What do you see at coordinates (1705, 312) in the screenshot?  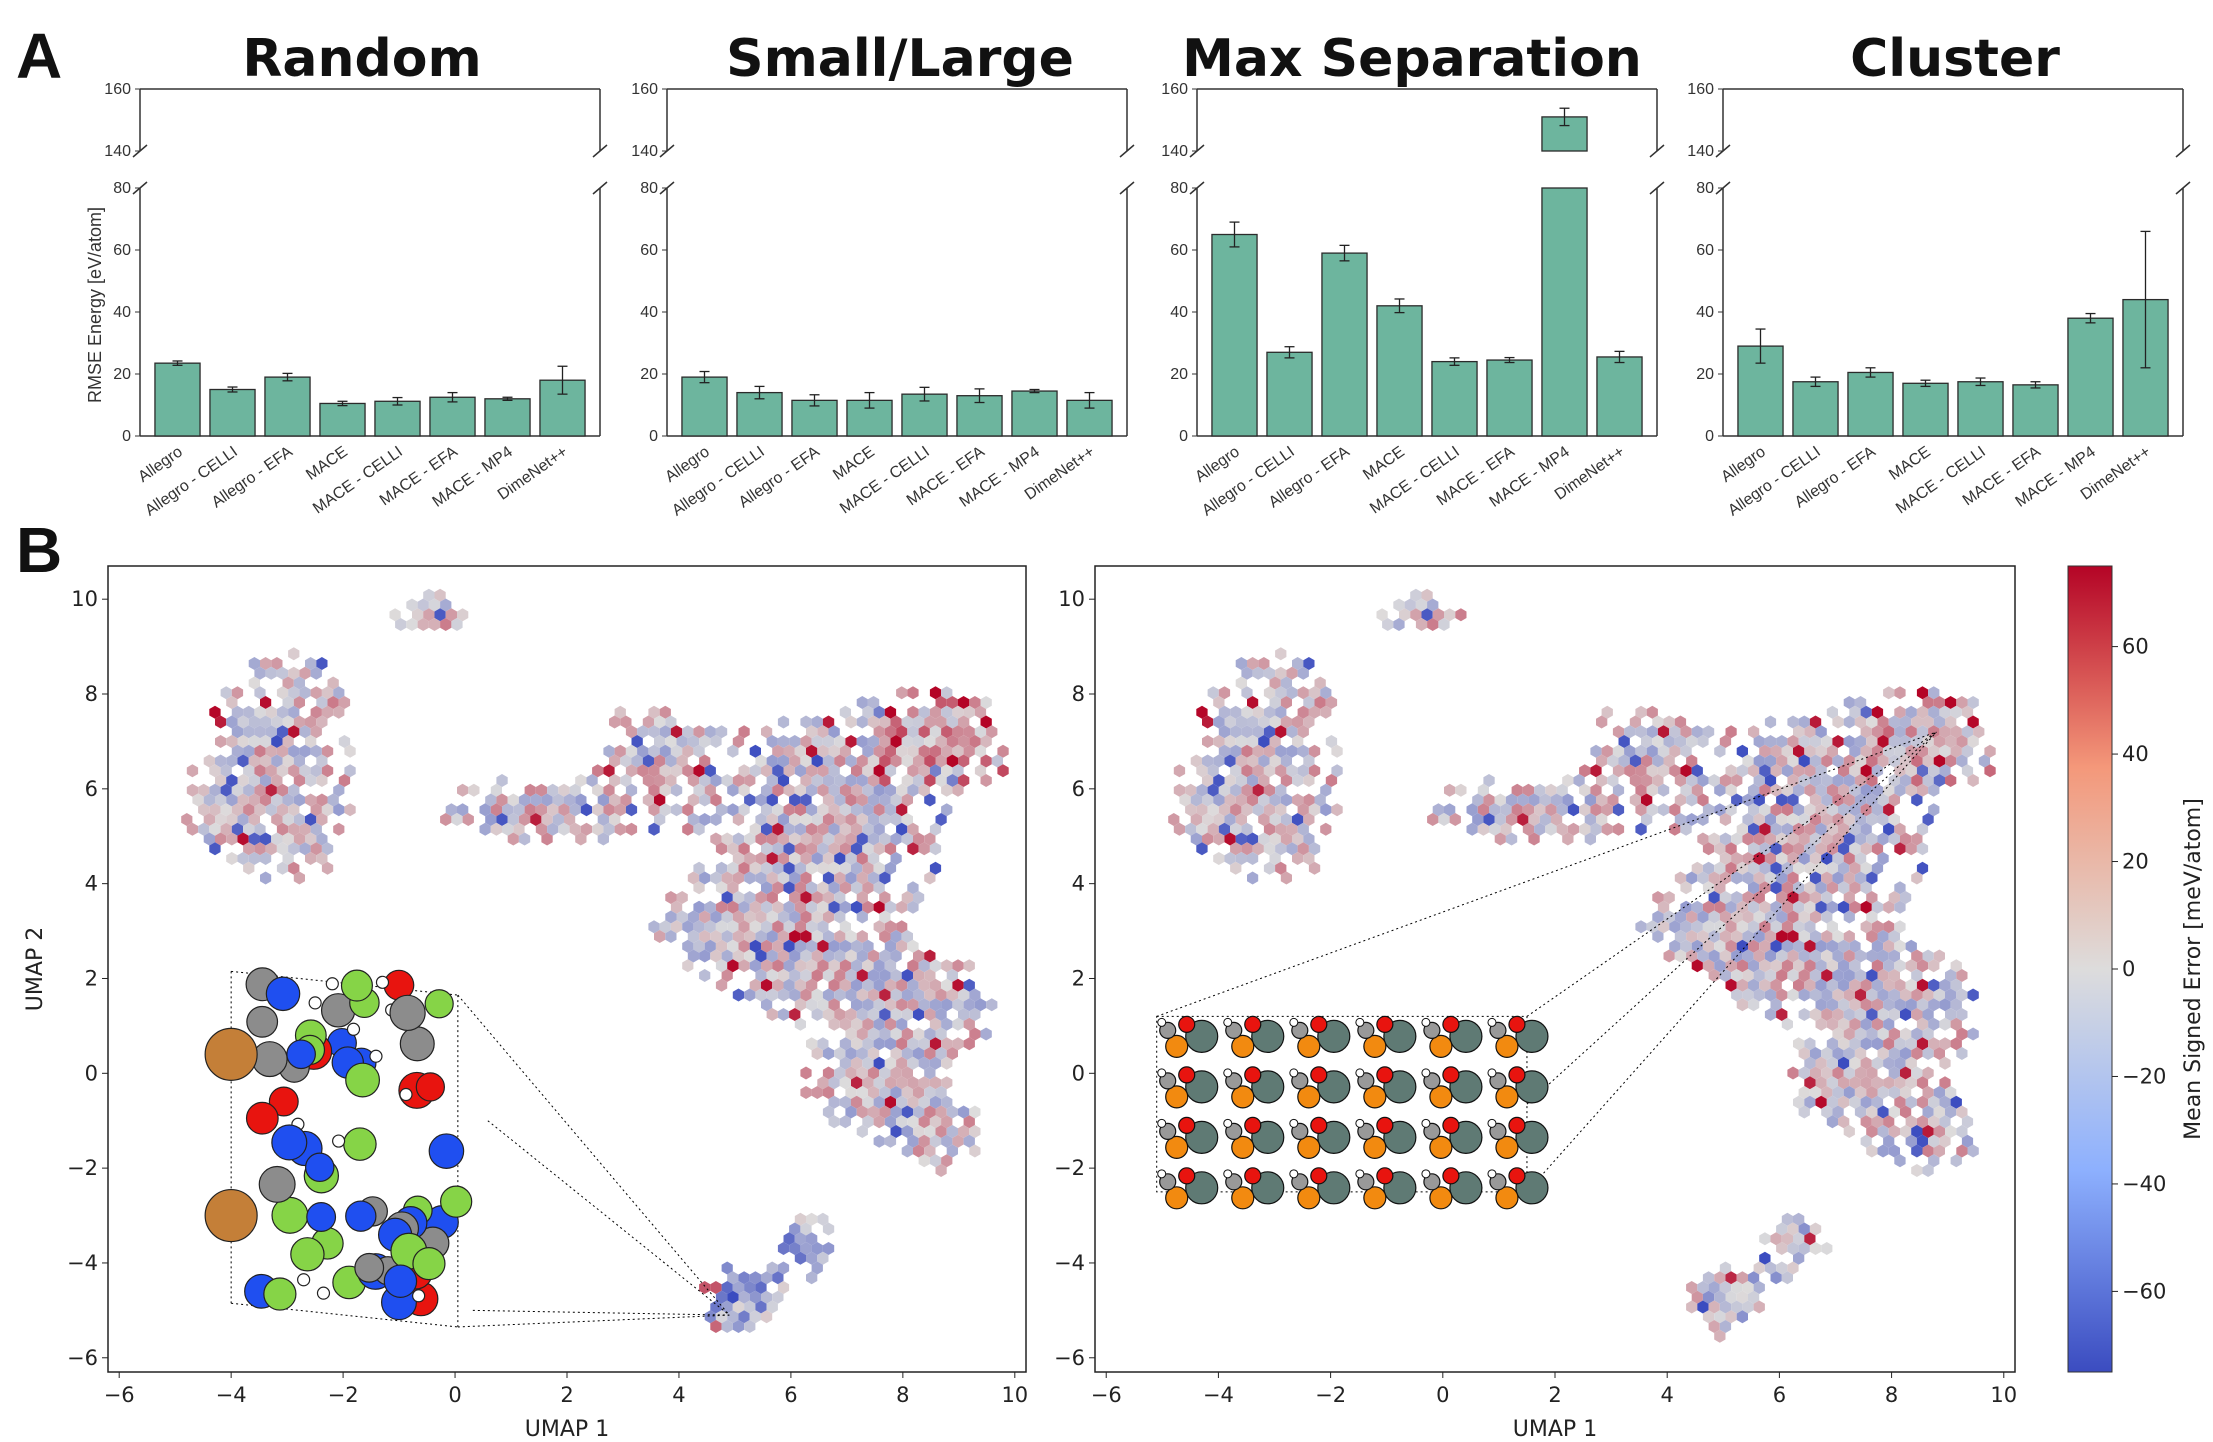 I see `y-tick-label: 40` at bounding box center [1705, 312].